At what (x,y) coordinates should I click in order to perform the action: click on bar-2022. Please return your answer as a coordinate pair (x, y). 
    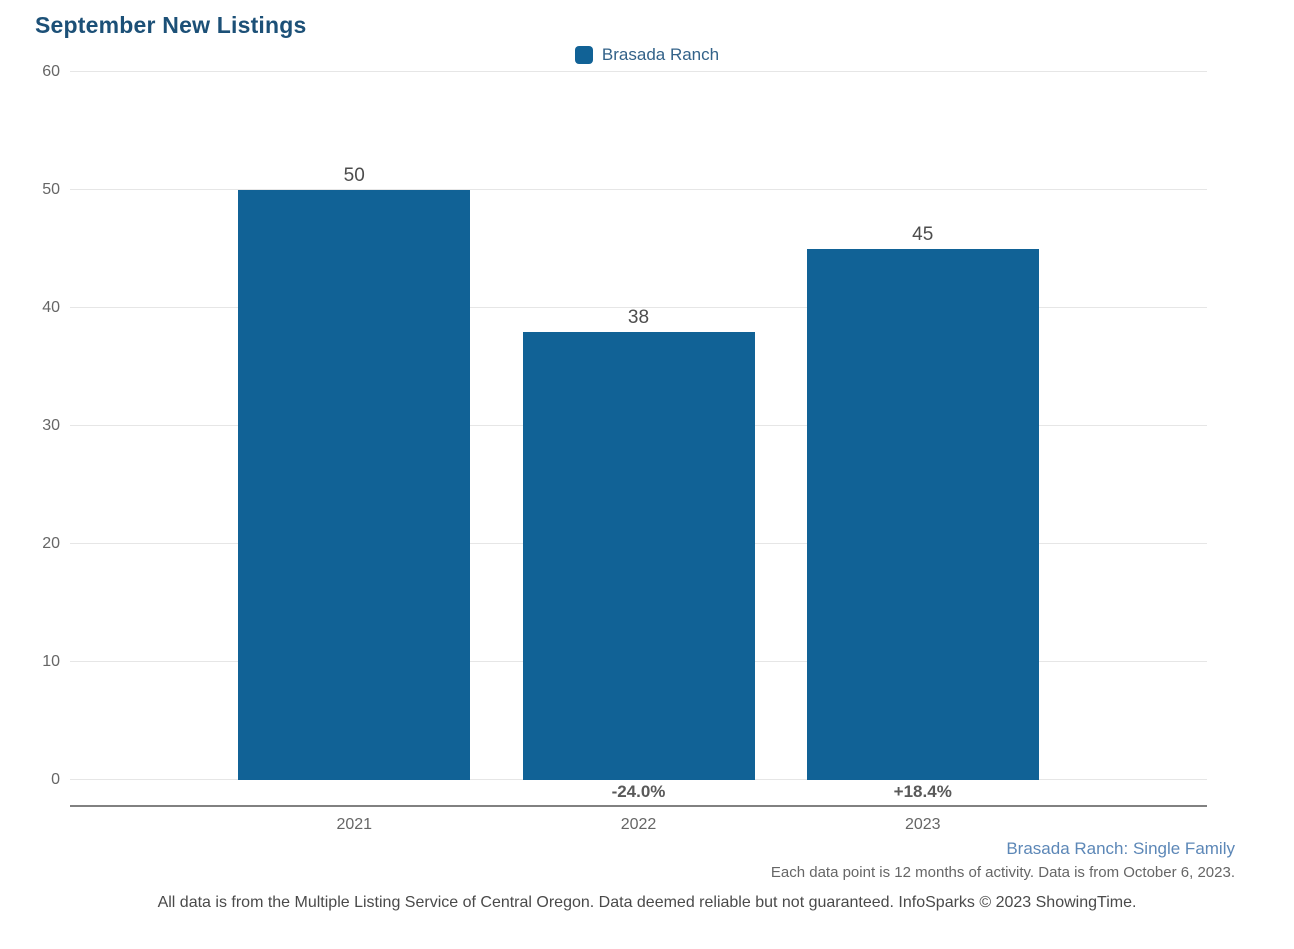
    Looking at the image, I should click on (638, 555).